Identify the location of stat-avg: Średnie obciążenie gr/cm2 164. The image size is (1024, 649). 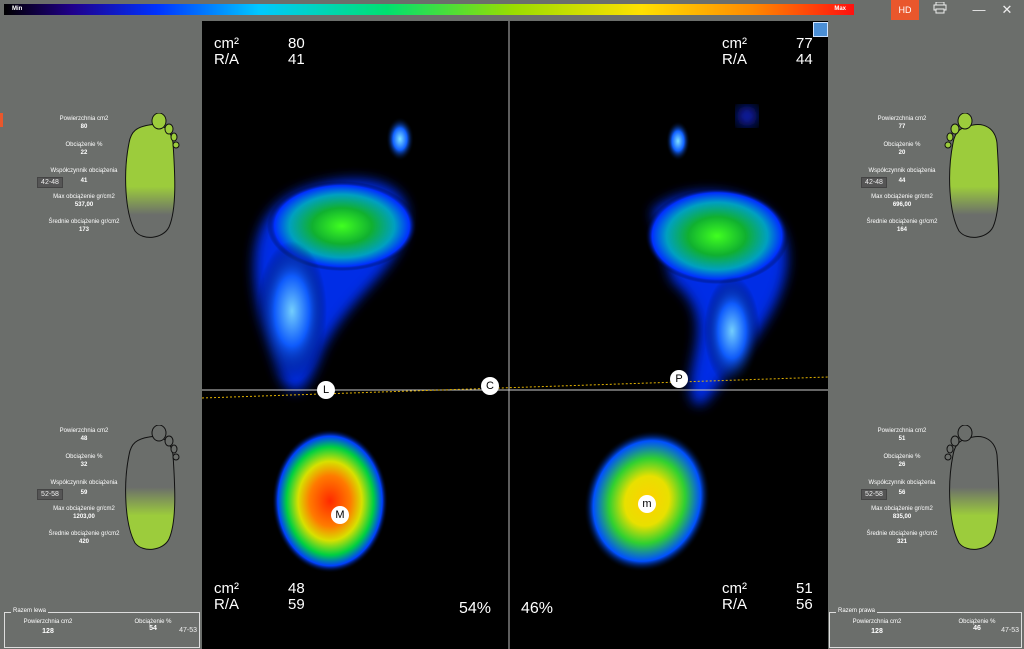
(902, 226).